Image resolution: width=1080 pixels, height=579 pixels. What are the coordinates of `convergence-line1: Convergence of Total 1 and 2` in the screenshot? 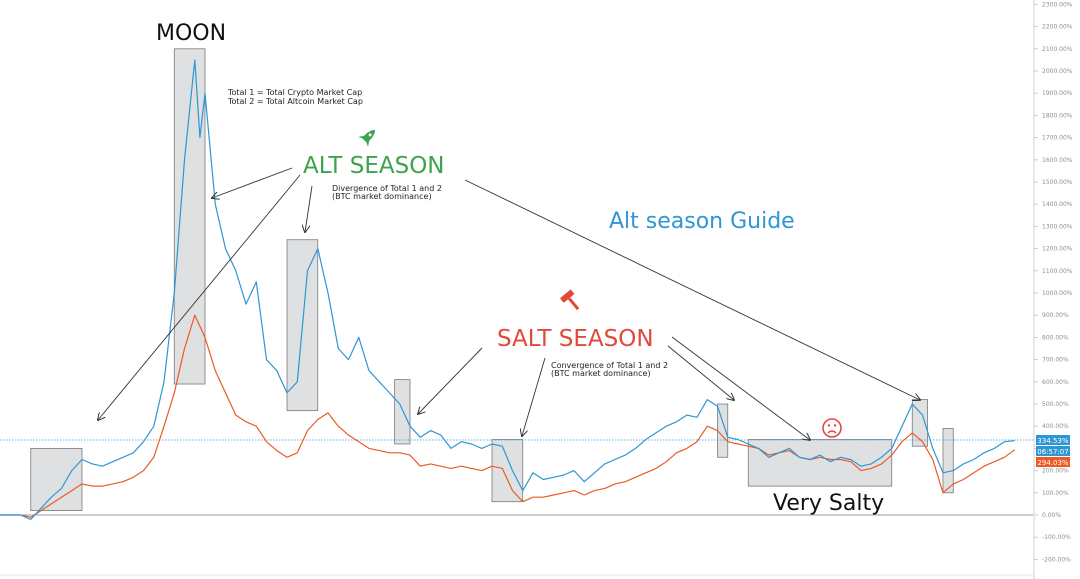 It's located at (609, 365).